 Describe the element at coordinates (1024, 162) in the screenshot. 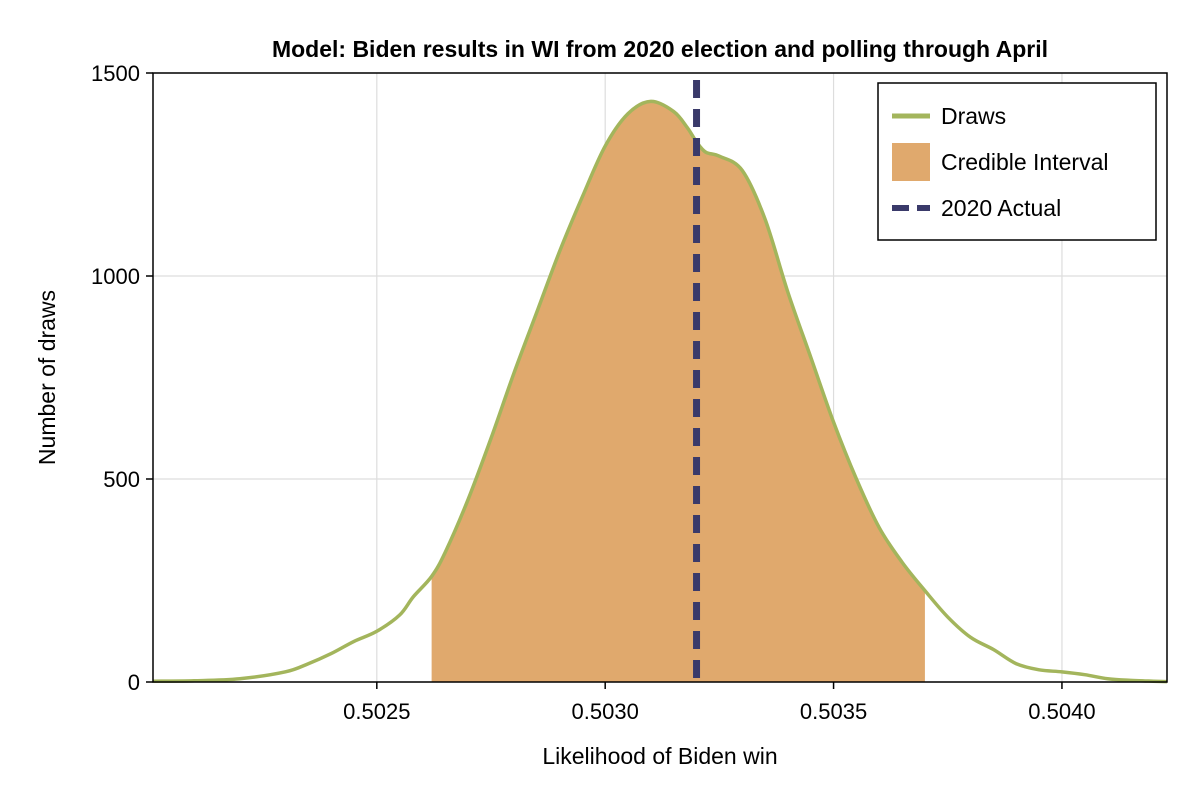

I see `legend-label: Credible Interval` at that location.